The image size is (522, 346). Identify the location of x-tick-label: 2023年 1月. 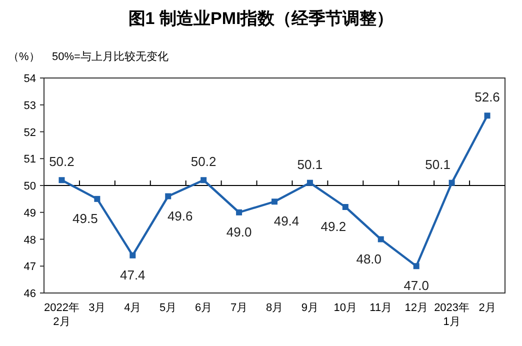
(452, 315).